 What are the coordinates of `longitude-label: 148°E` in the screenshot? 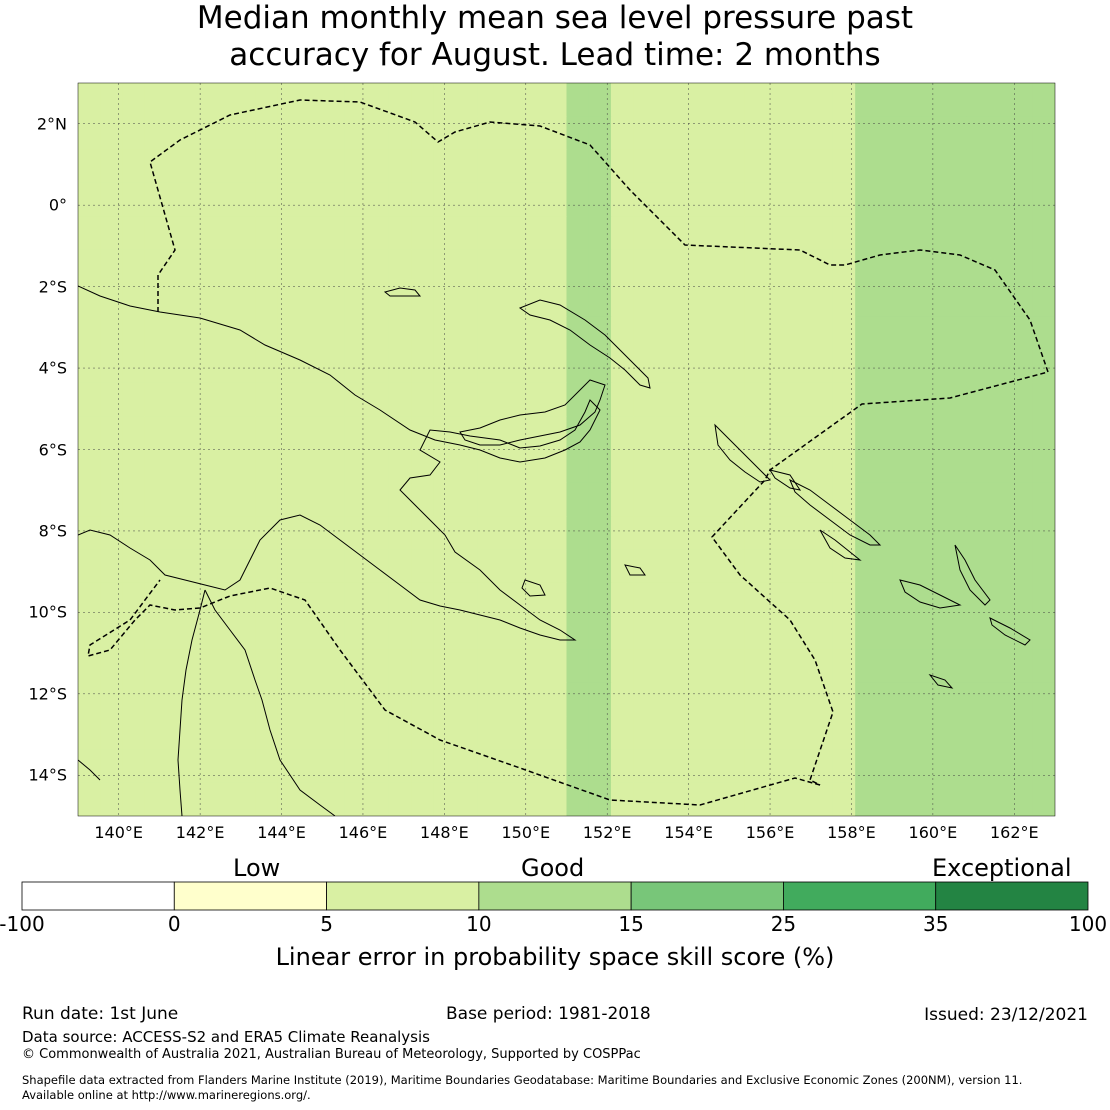 It's located at (444, 832).